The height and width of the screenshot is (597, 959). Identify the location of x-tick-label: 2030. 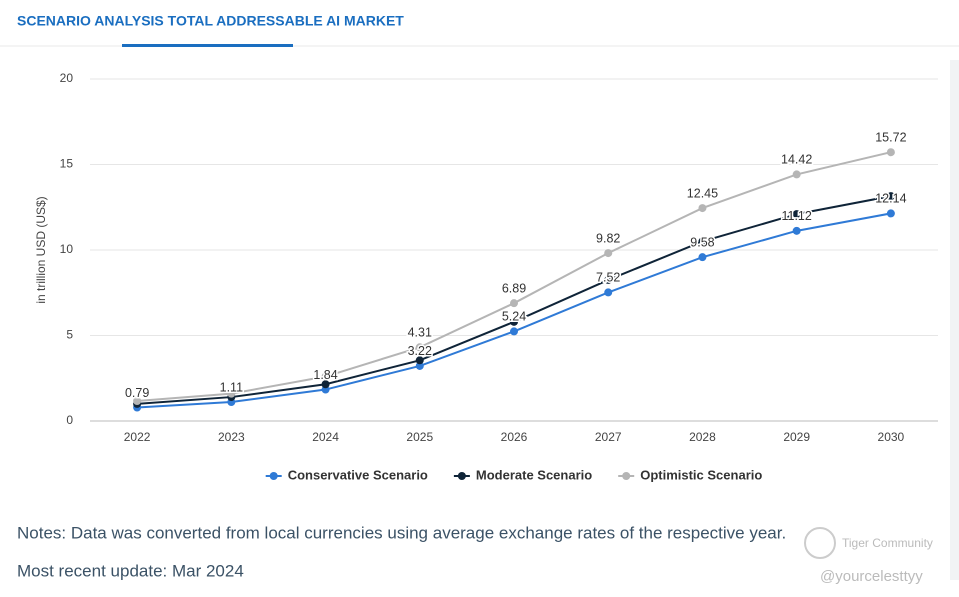
(891, 437).